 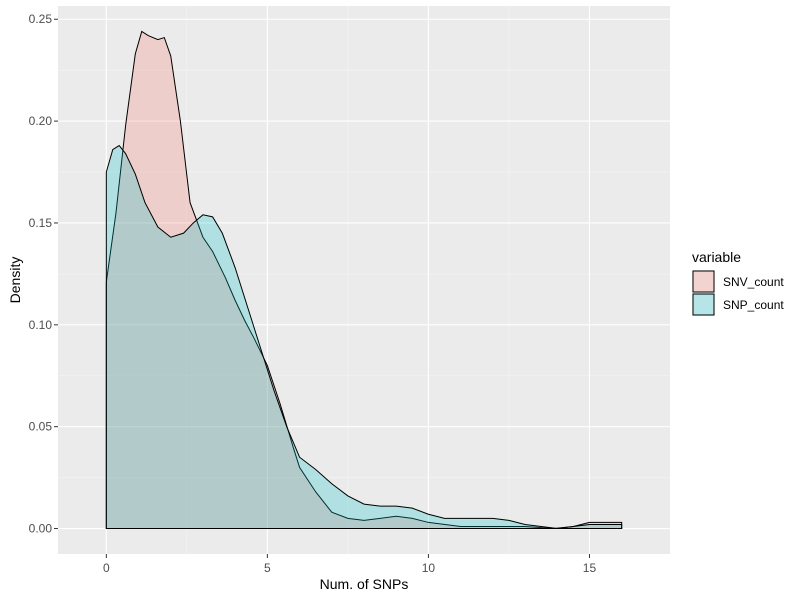 I want to click on legend-key-snp-count, so click(x=703, y=304).